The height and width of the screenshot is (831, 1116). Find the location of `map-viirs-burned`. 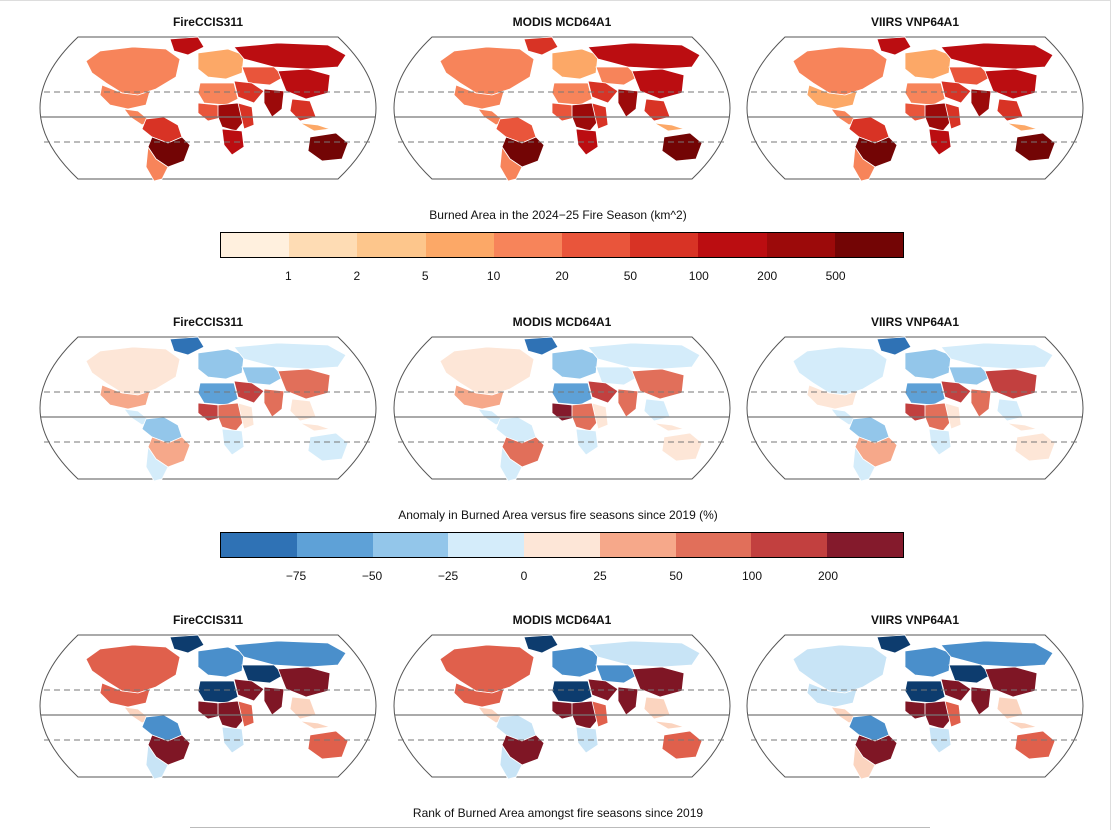

map-viirs-burned is located at coordinates (915, 109).